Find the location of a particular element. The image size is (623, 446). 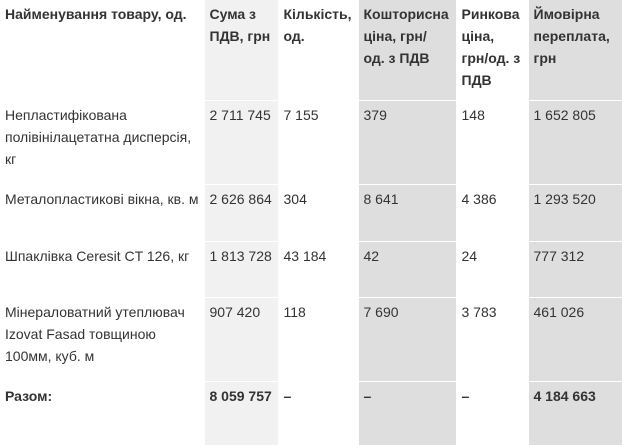

header-market-price: Ринкова ціна, грн/од. з ПДВ is located at coordinates (492, 50).